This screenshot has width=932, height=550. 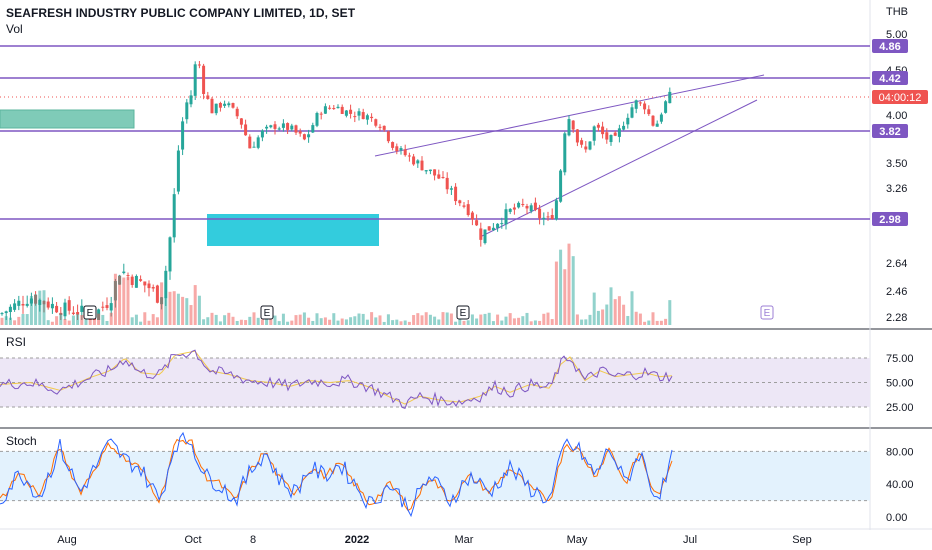 What do you see at coordinates (14, 29) in the screenshot?
I see `volume-label: Vol` at bounding box center [14, 29].